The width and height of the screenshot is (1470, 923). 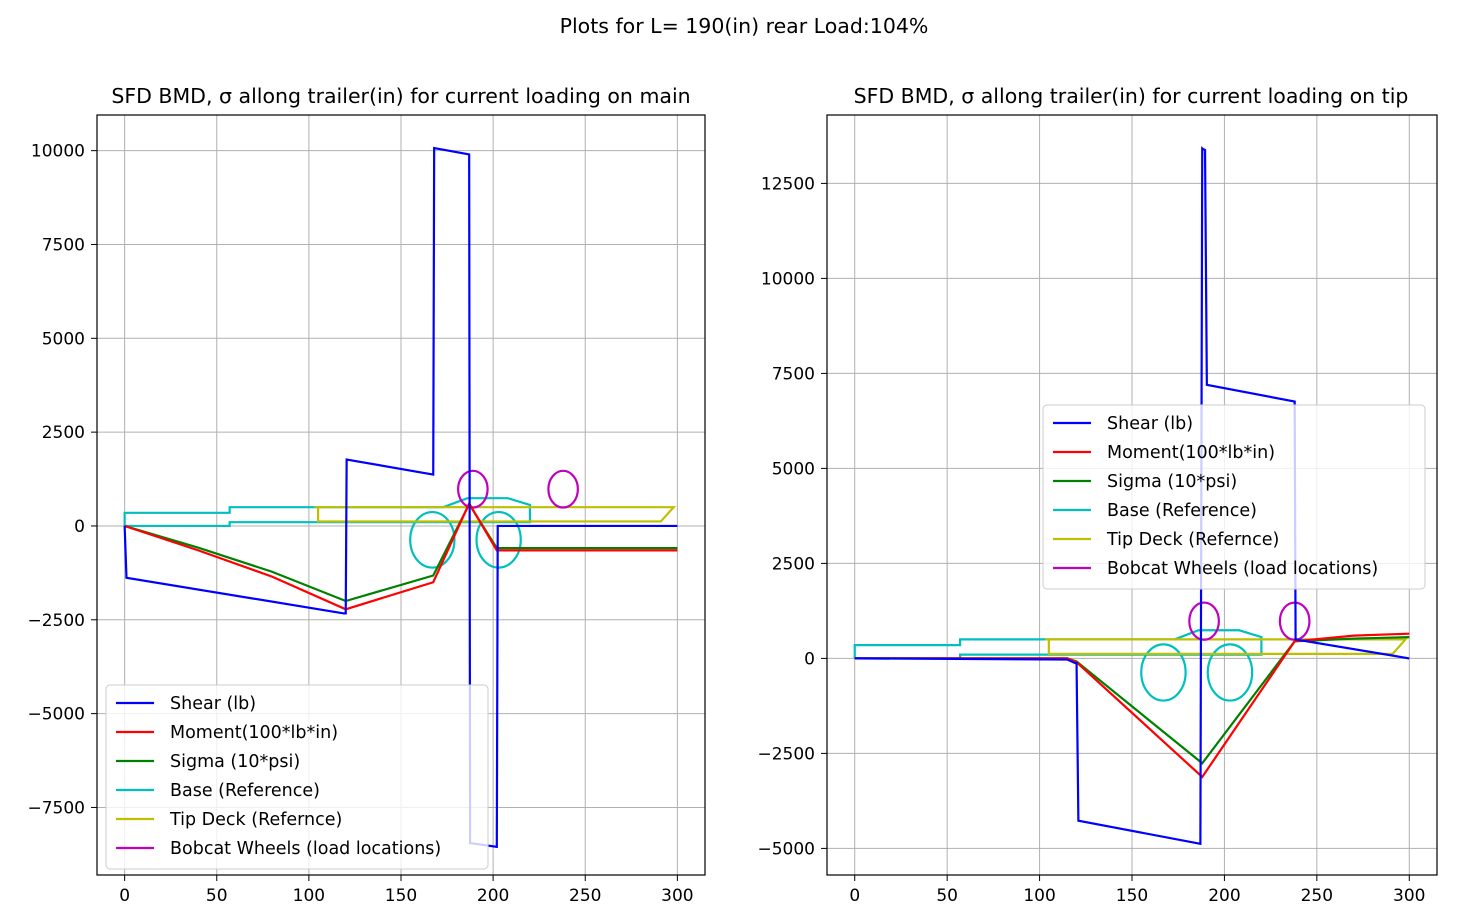 What do you see at coordinates (56, 808) in the screenshot?
I see `y-tick-label: −7500` at bounding box center [56, 808].